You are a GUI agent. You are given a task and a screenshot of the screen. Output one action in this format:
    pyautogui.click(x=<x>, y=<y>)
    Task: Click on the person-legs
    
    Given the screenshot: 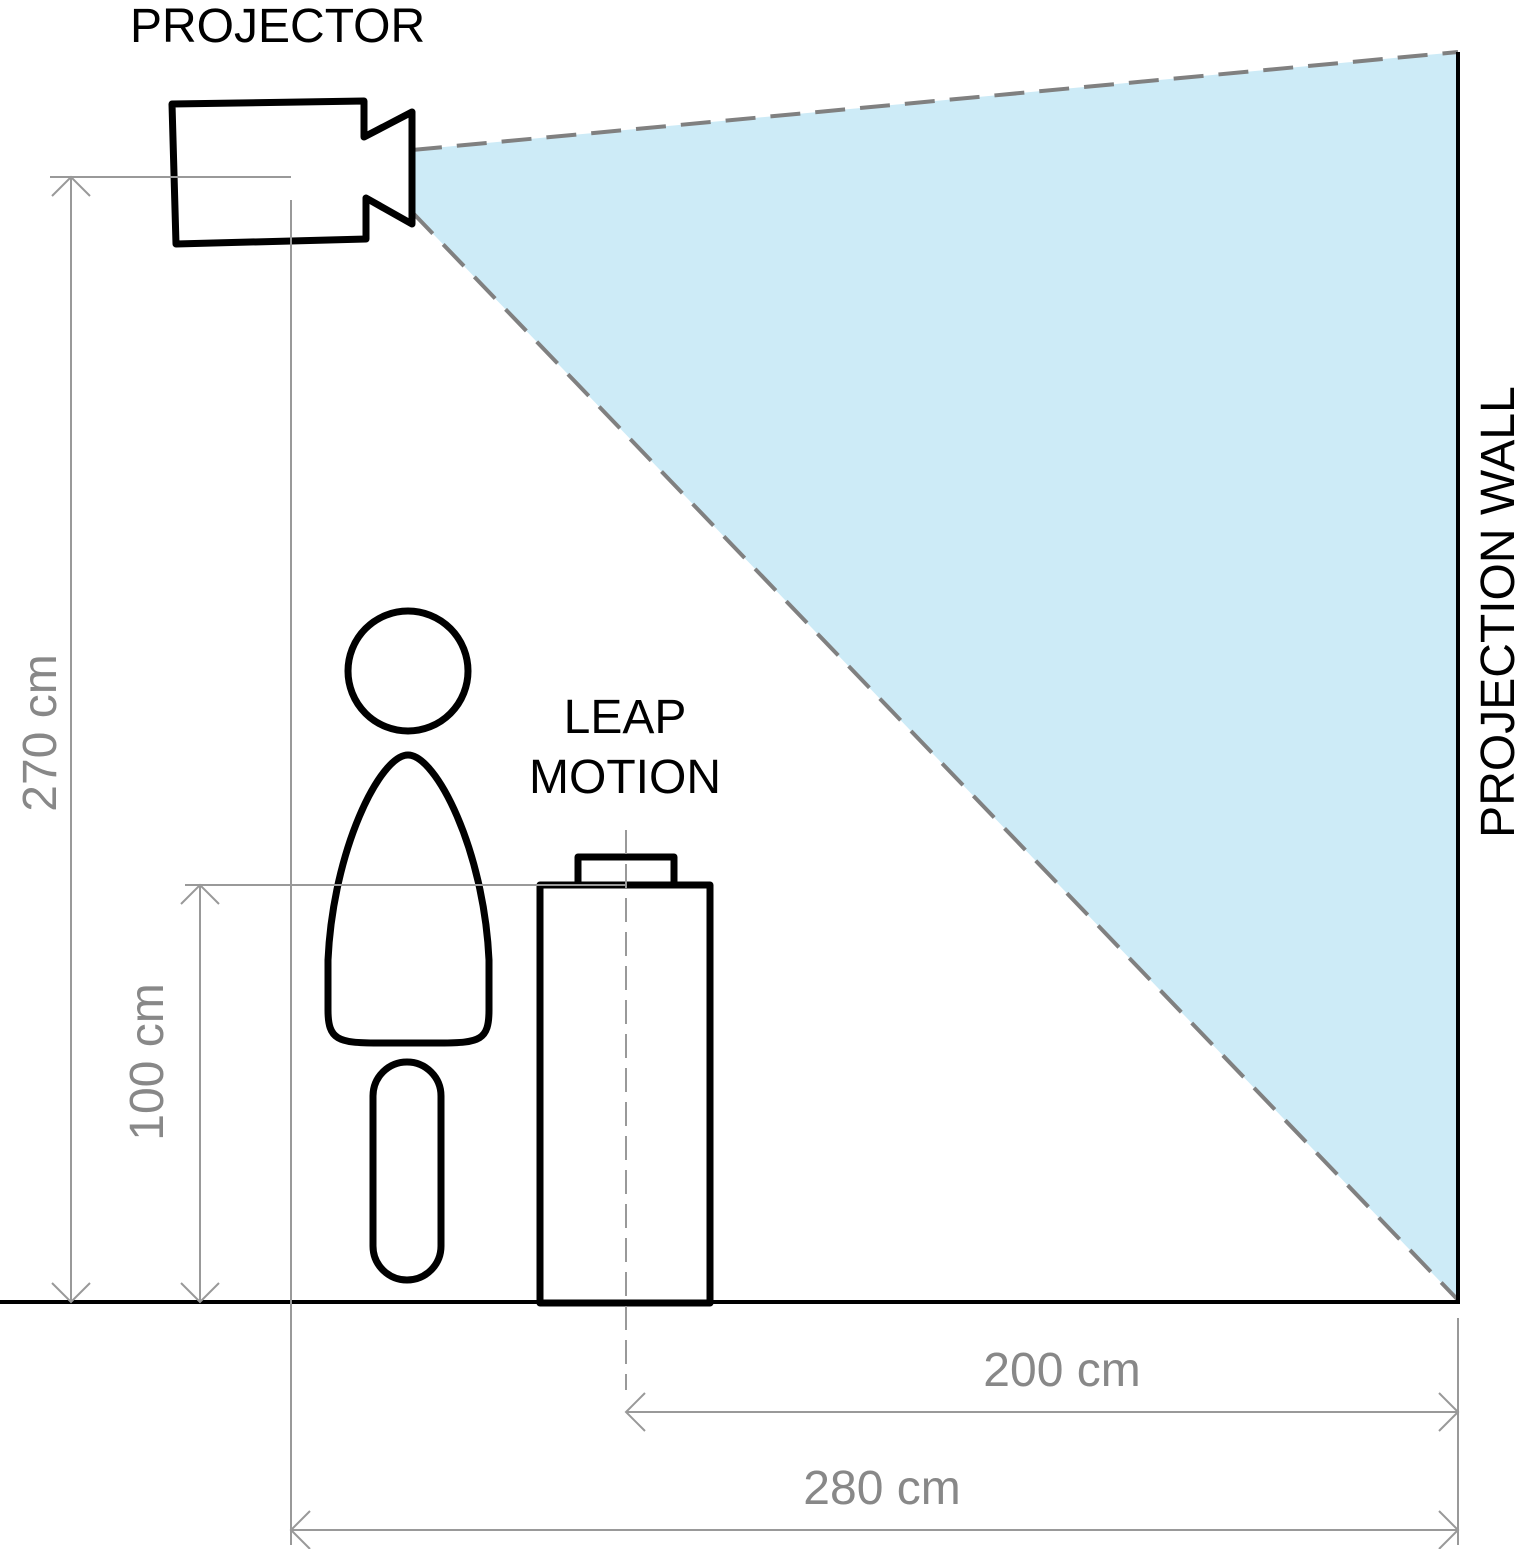 What is the action you would take?
    pyautogui.click(x=407, y=1171)
    